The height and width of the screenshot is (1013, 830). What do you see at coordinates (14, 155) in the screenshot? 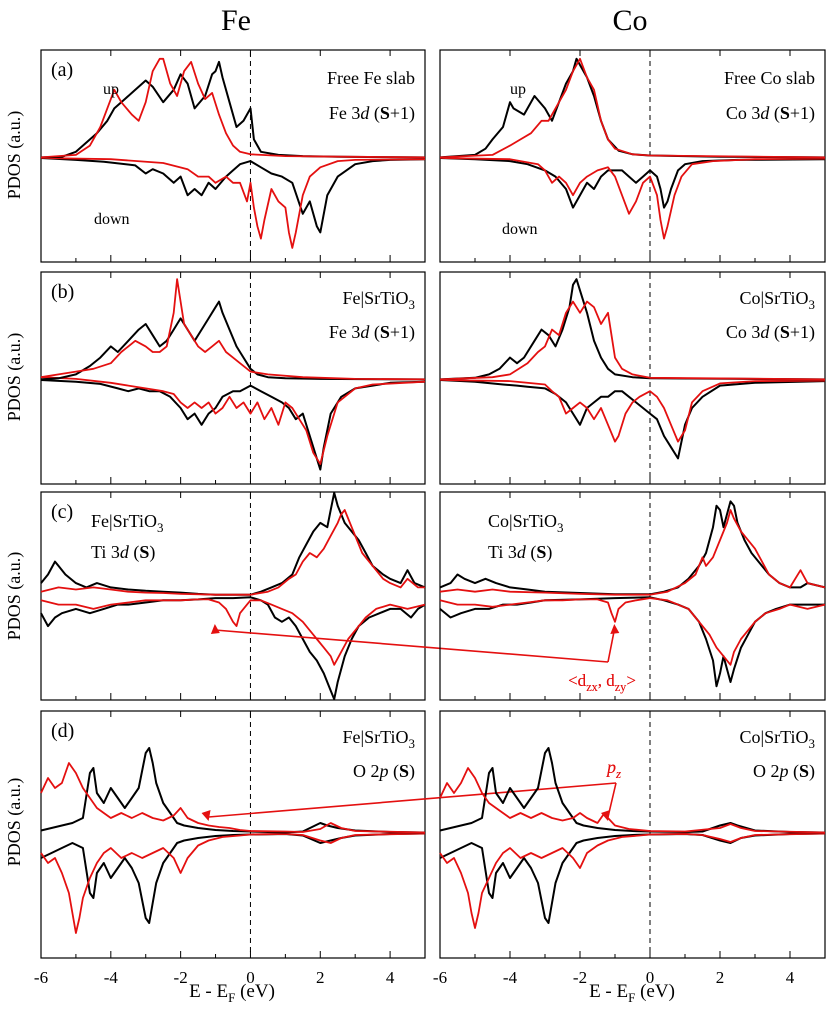
I see `y-axis-label-a: PDOS (a.u.)` at bounding box center [14, 155].